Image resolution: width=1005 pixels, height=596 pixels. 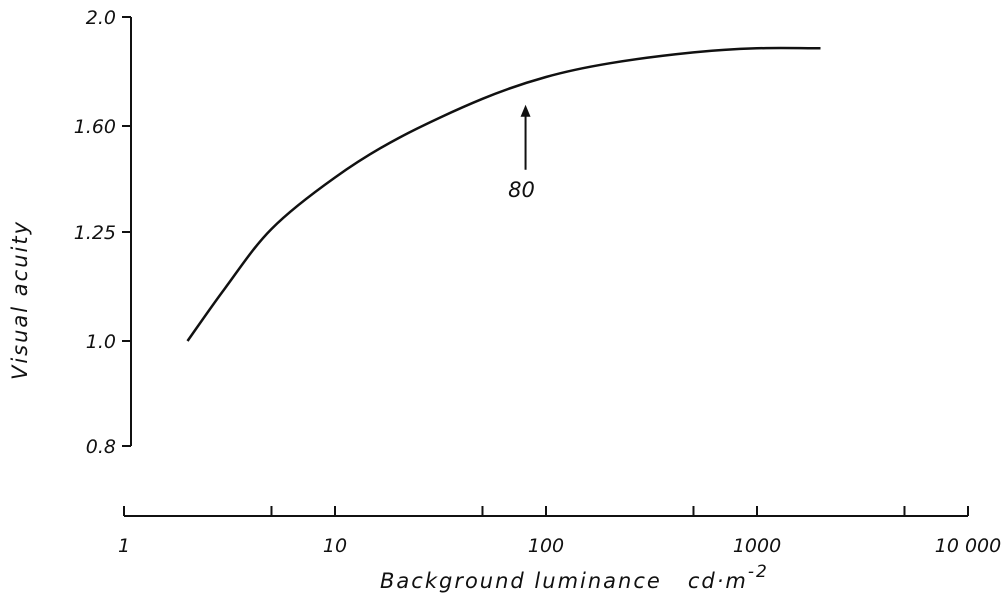 I want to click on y-tick-label: 2.0, so click(x=101, y=18).